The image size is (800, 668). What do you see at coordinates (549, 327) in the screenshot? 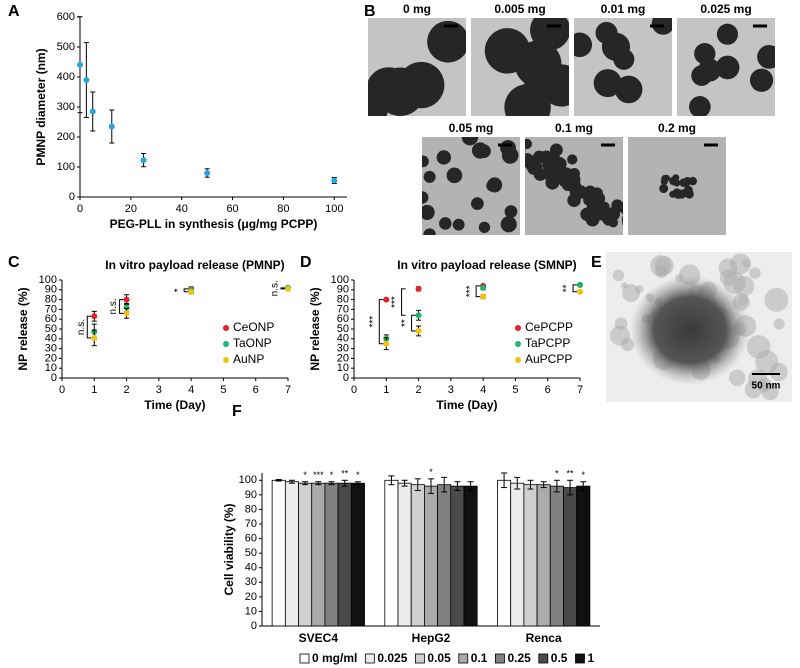
I see `legend-label: CePCPP` at bounding box center [549, 327].